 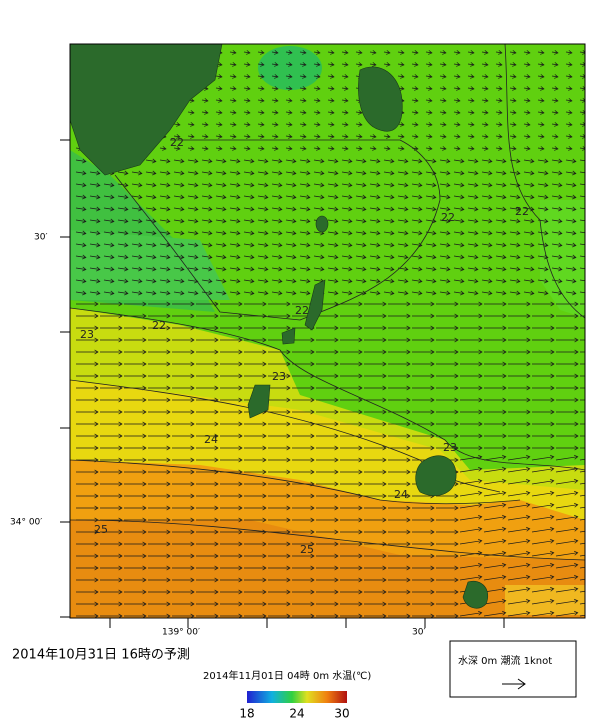 I want to click on colorbar-tick: 18, so click(x=246, y=714).